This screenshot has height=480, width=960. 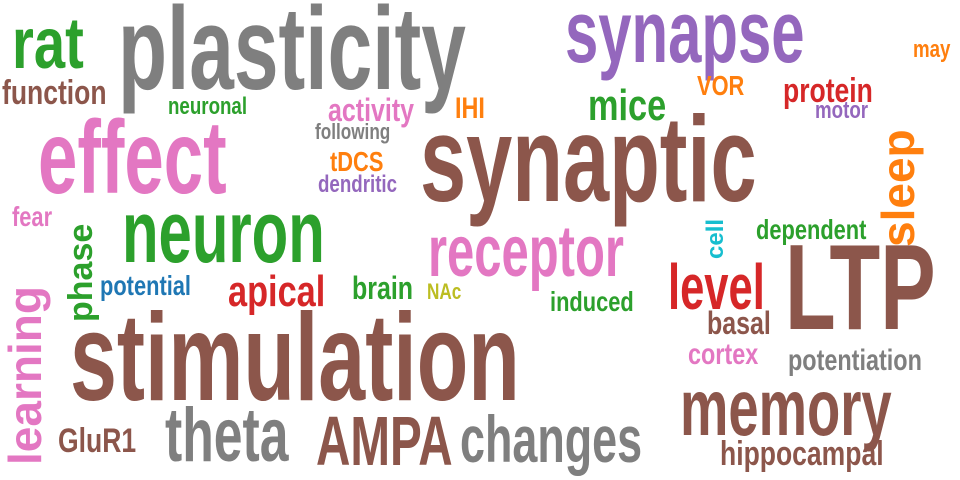 I want to click on word-level: level, so click(x=716, y=287).